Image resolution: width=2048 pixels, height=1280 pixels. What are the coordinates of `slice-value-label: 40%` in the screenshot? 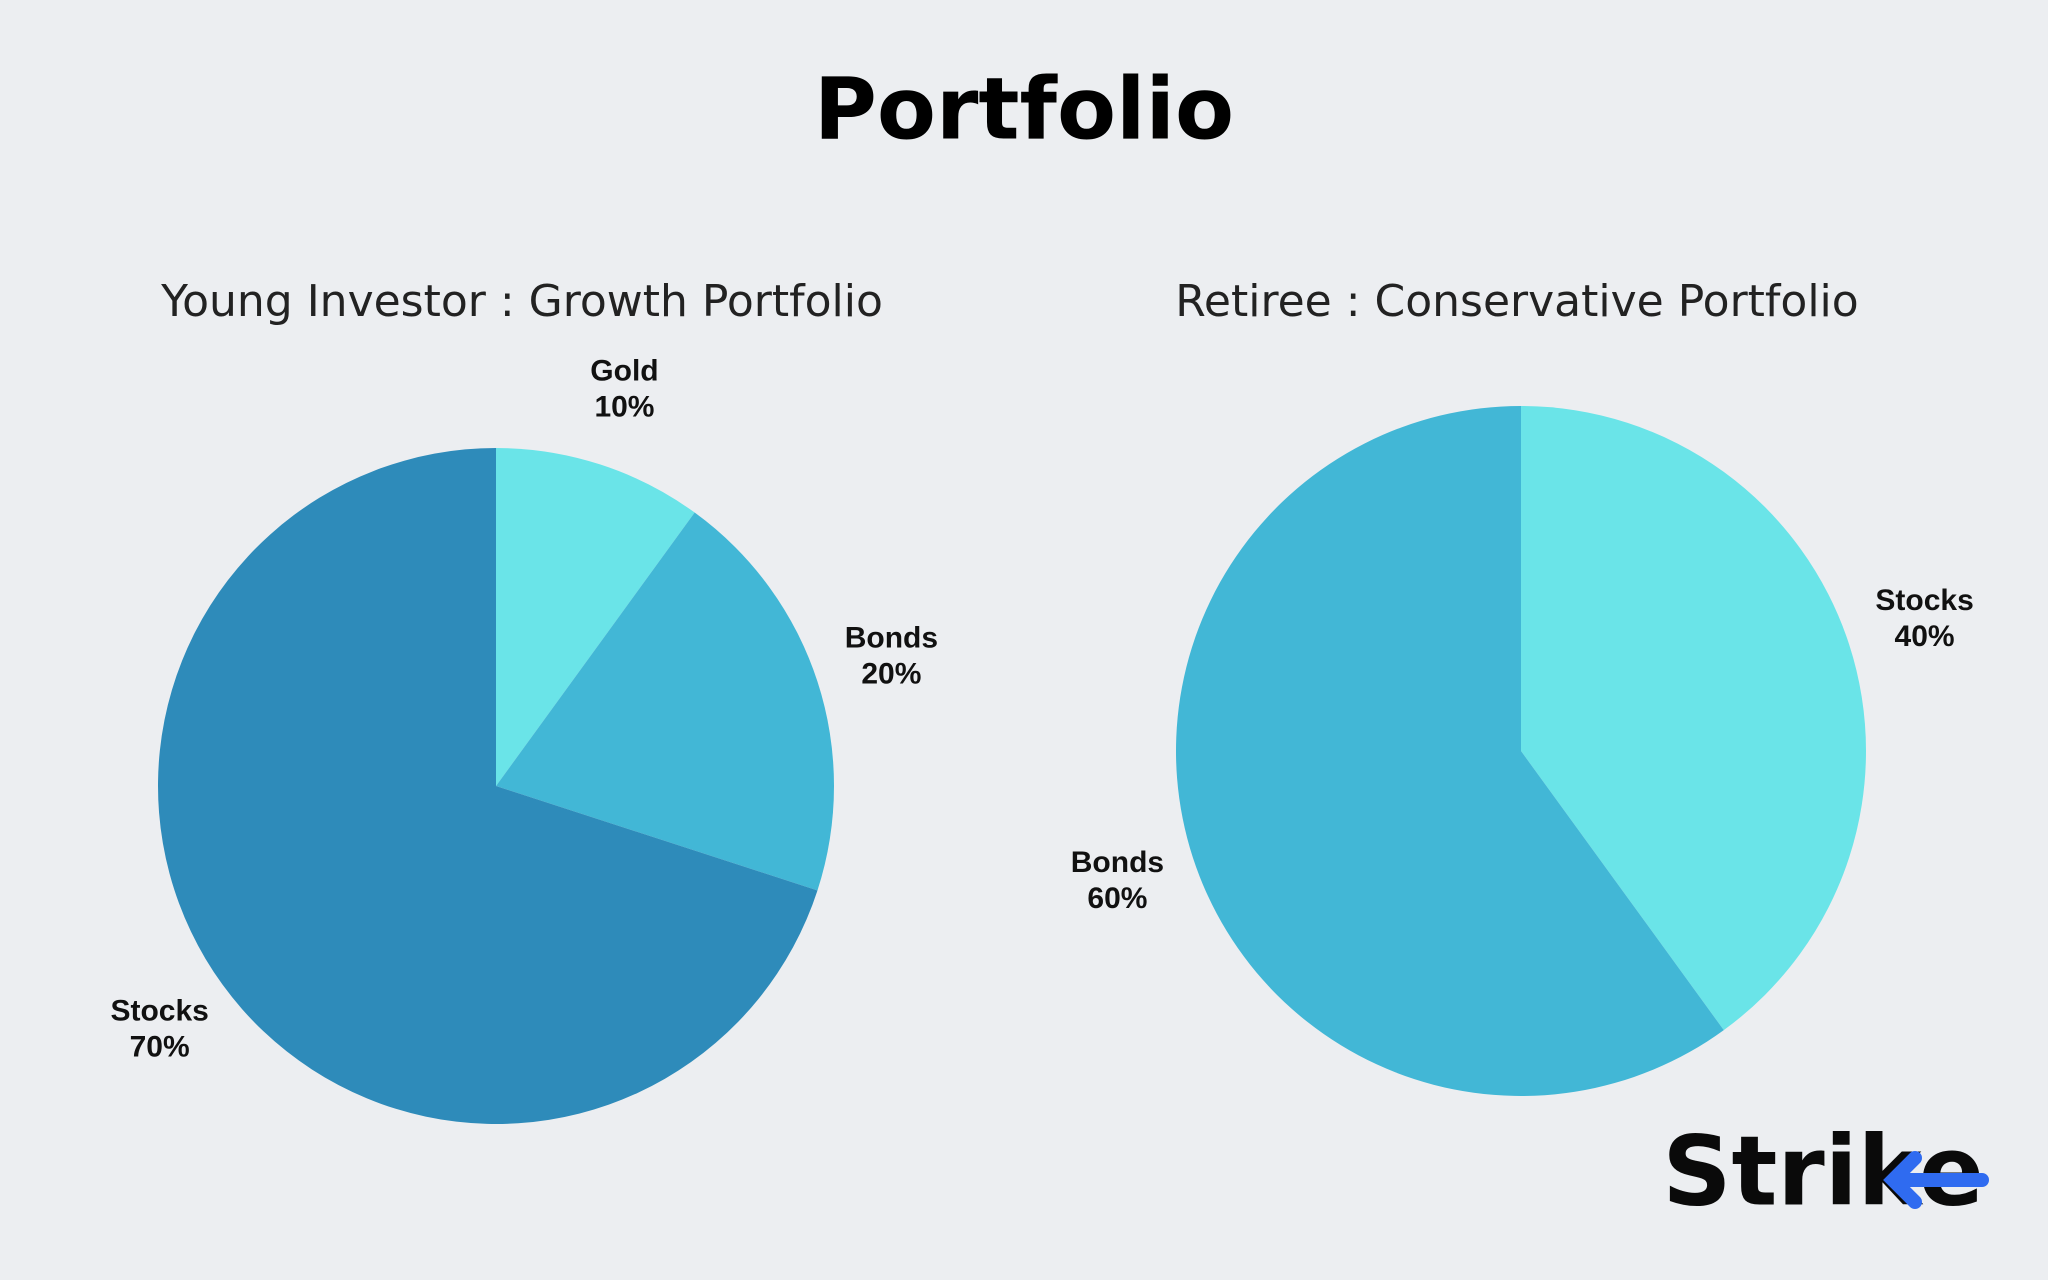 It's located at (1925, 636).